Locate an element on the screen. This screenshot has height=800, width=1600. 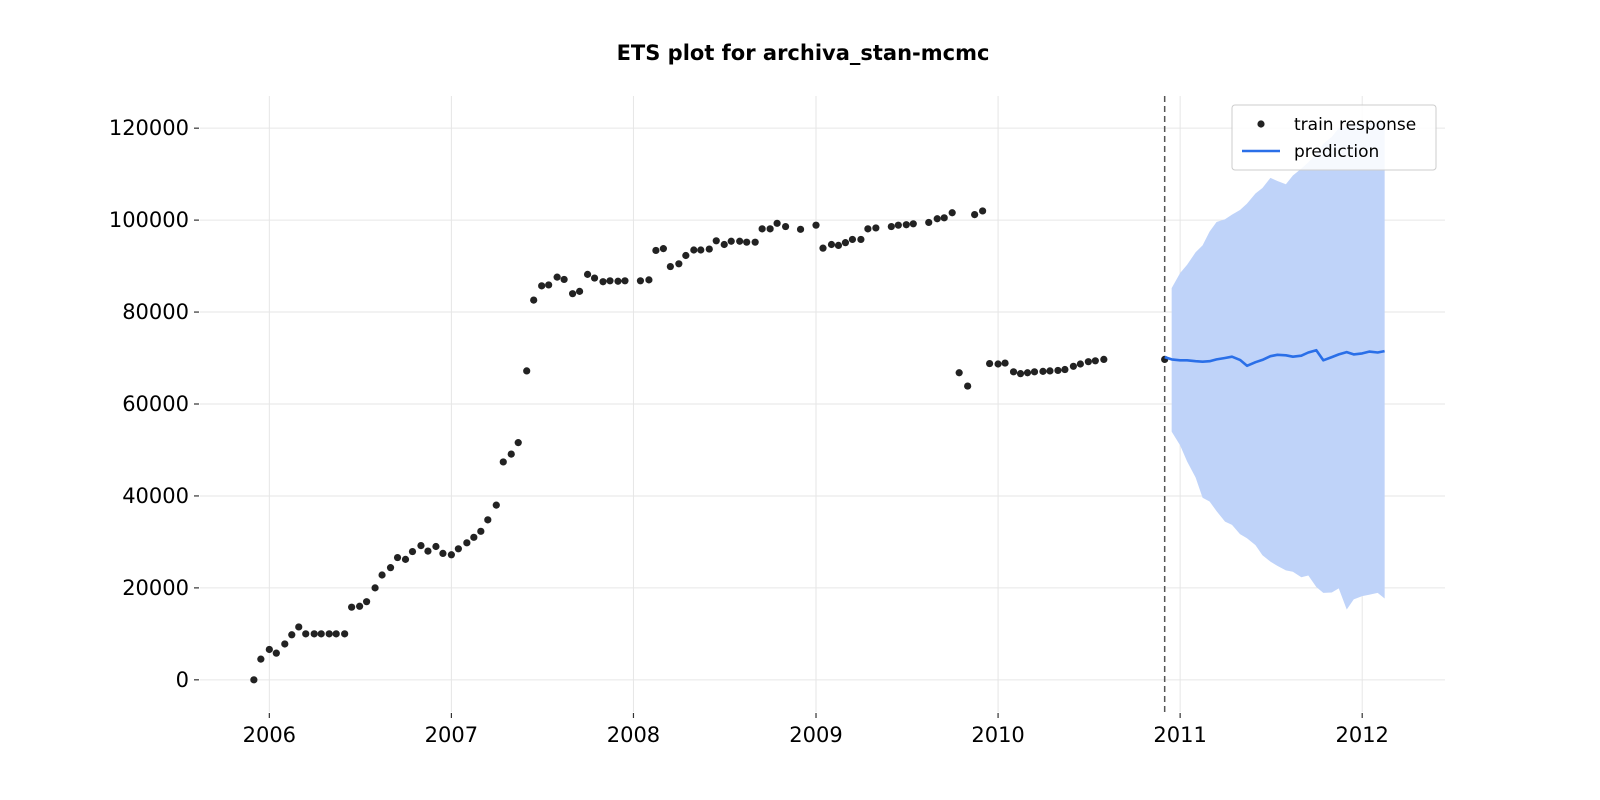
y-tick-label: 120000 is located at coordinates (149, 128).